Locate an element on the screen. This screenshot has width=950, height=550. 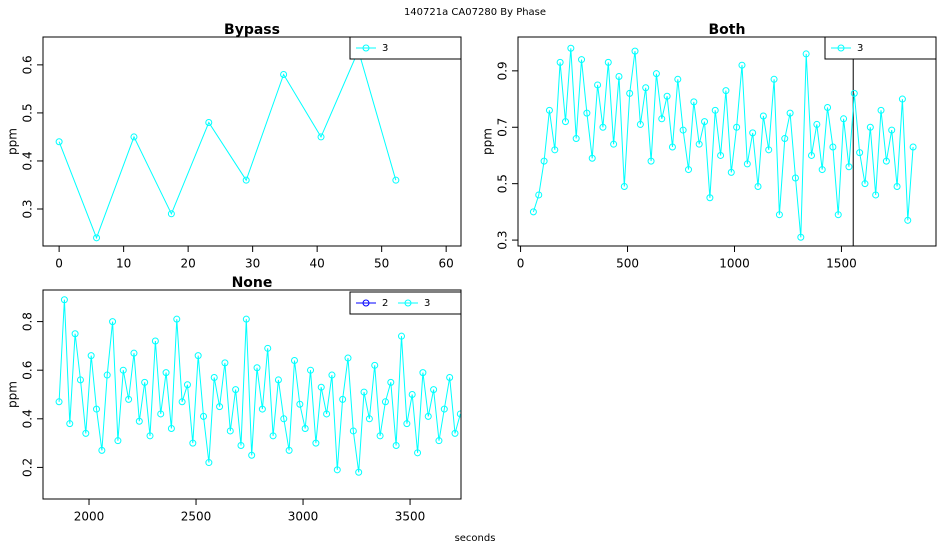
plot-area is located at coordinates (227, 144).